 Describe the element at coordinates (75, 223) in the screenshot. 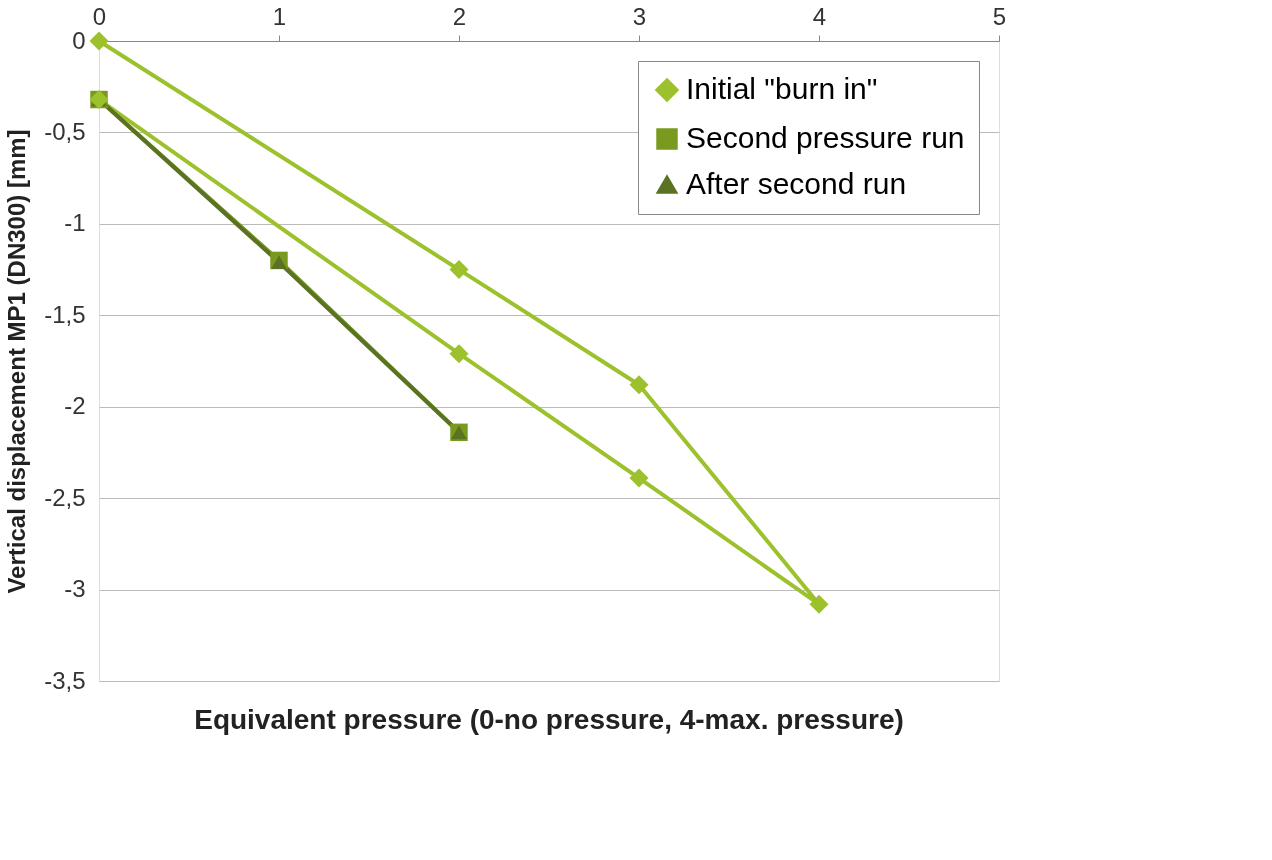

I see `y-tick-label: -1` at that location.